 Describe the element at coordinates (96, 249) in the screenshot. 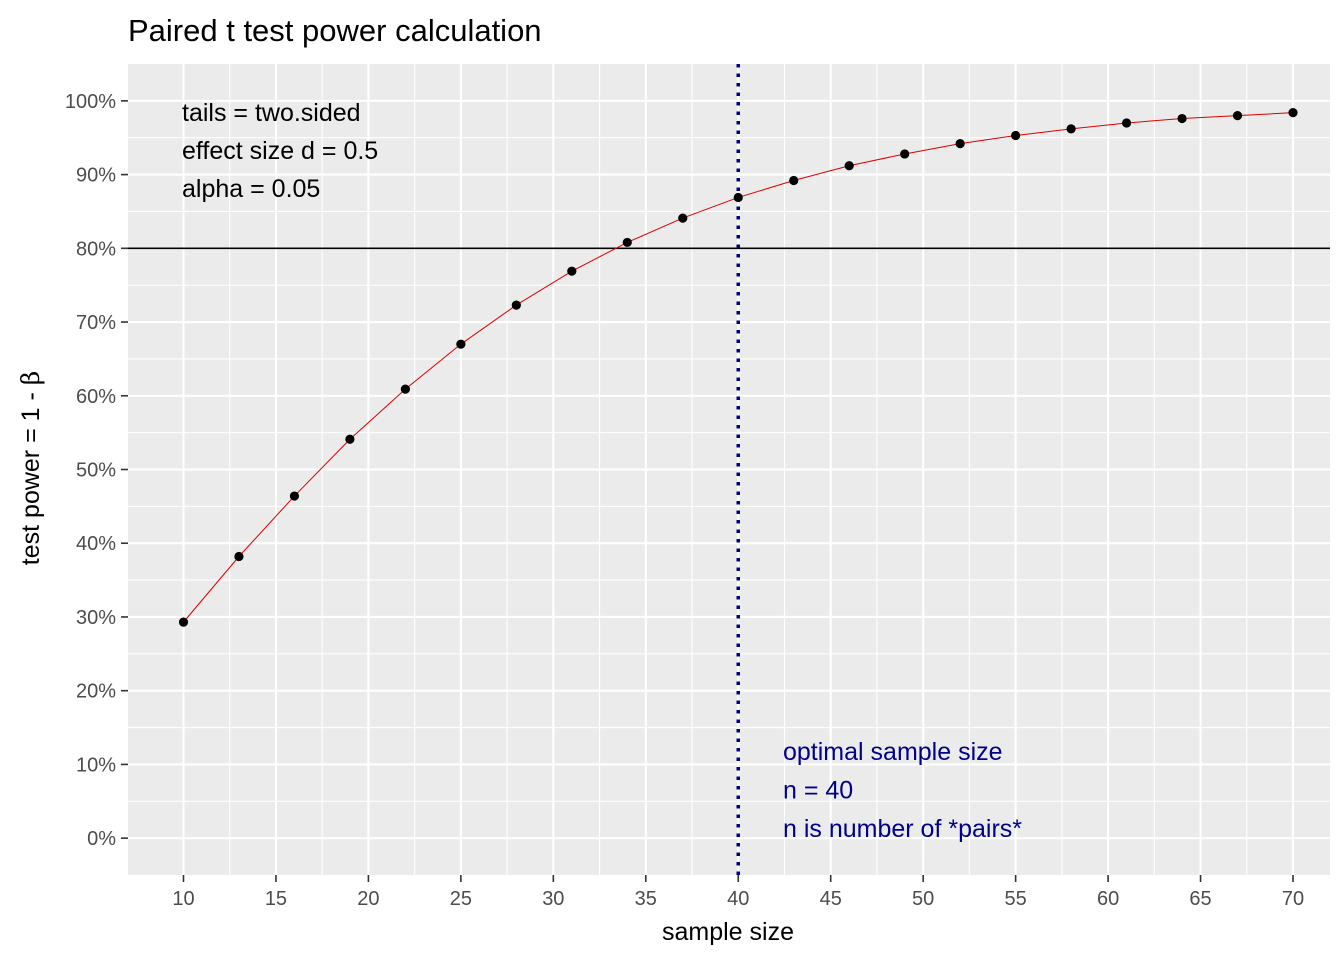

I see `y-tick-label: 80%` at that location.